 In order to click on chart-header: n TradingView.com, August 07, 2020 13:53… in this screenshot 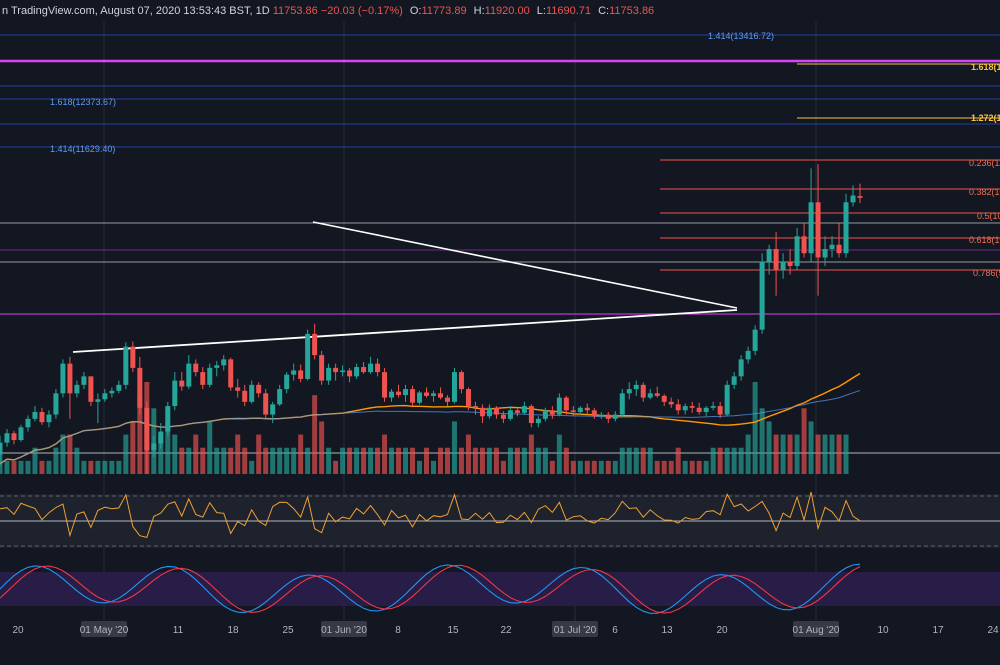, I will do `click(328, 11)`.